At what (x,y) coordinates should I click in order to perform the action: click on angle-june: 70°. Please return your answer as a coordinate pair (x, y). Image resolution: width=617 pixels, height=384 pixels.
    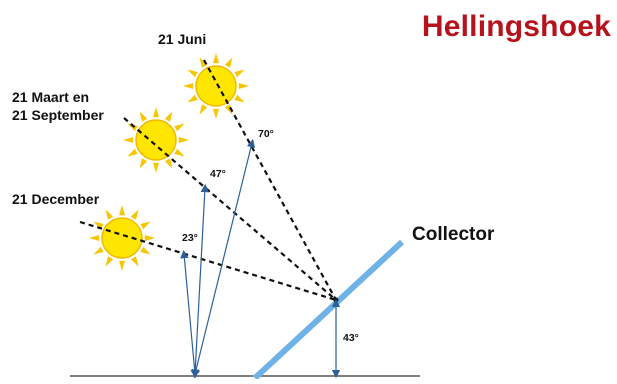
    Looking at the image, I should click on (266, 134).